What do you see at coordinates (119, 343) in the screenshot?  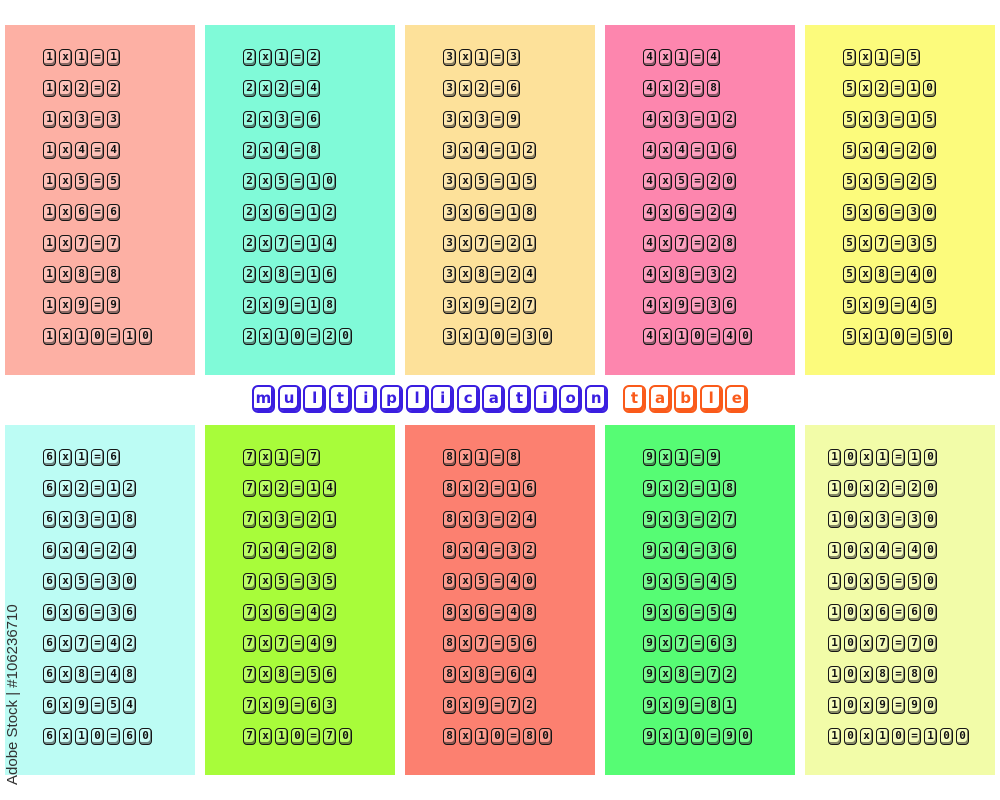 I see `equation-row: 1x10=10` at bounding box center [119, 343].